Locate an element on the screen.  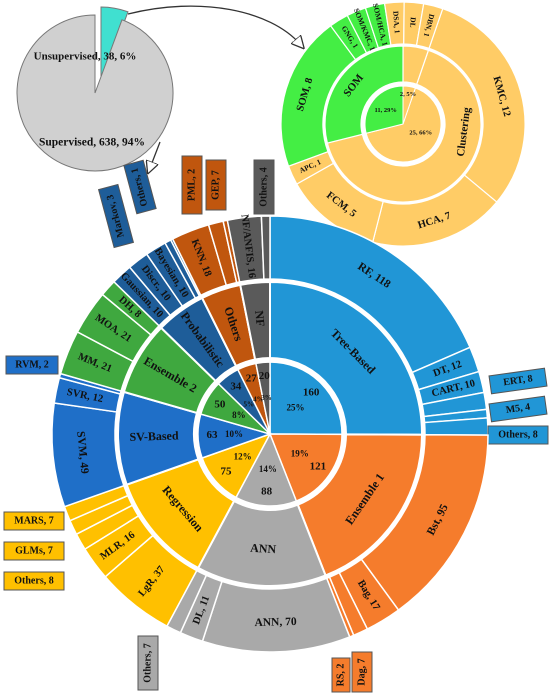
group-count: 75 is located at coordinates (226, 471).